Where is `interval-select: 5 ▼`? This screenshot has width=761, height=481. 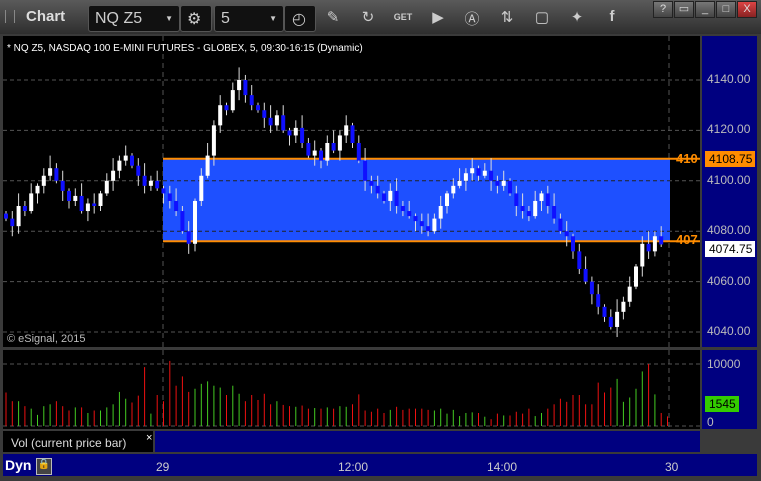
interval-select: 5 ▼ is located at coordinates (249, 18).